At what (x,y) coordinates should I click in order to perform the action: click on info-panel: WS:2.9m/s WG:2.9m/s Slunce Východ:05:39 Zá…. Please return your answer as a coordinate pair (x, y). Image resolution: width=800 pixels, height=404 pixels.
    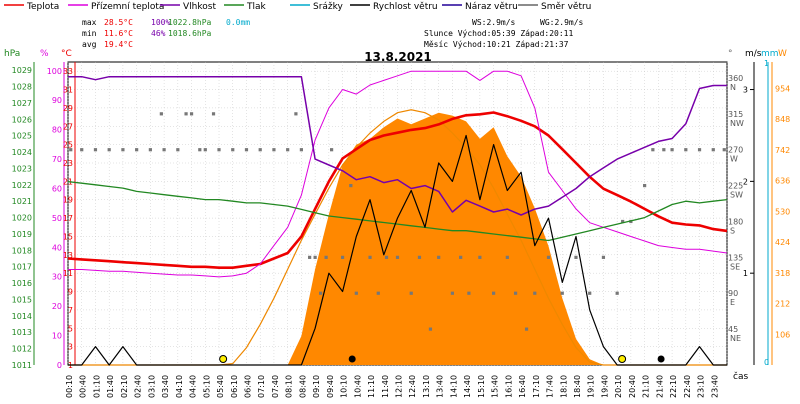
    Looking at the image, I should click on (504, 33).